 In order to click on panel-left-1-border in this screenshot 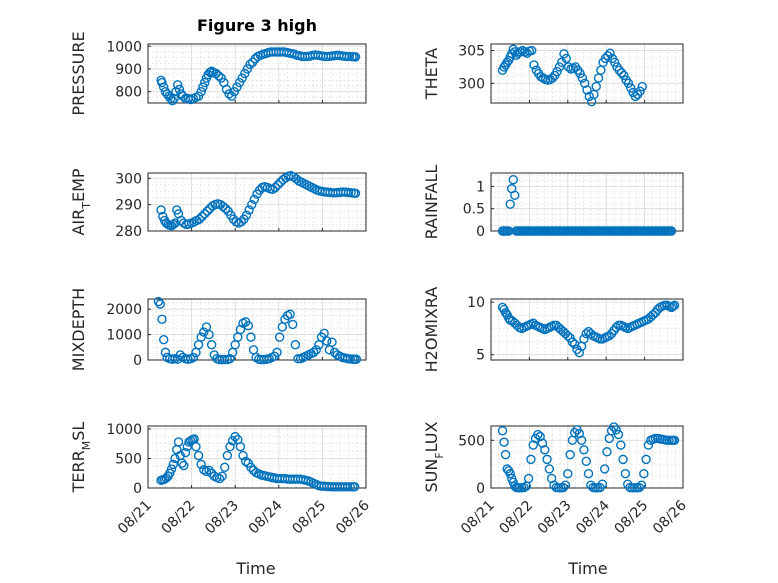, I will do `click(257, 73)`.